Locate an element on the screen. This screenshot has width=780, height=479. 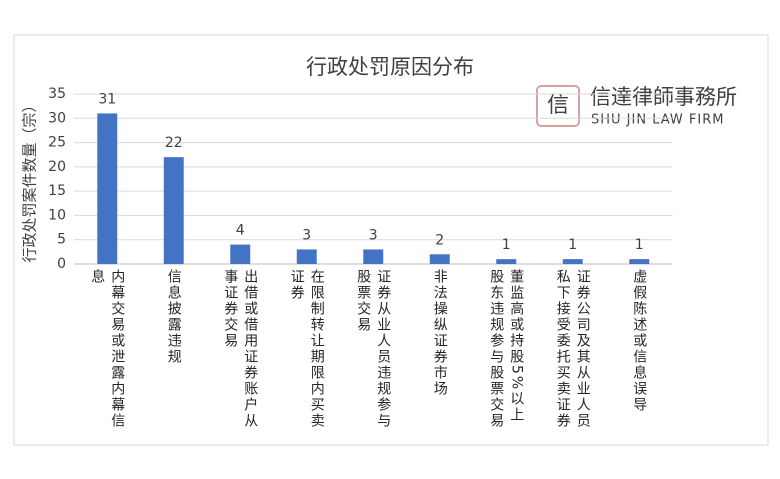
watermark-name-en: SHU JIN LAW FIRM is located at coordinates (657, 120).